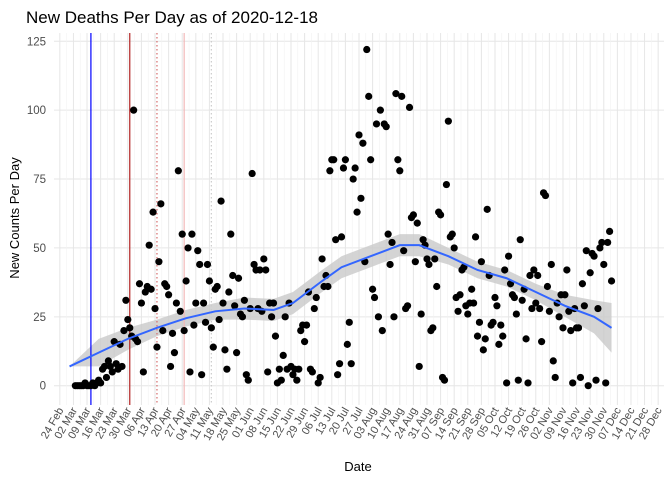 The height and width of the screenshot is (480, 672). I want to click on y-tick-label: 125, so click(36, 42).